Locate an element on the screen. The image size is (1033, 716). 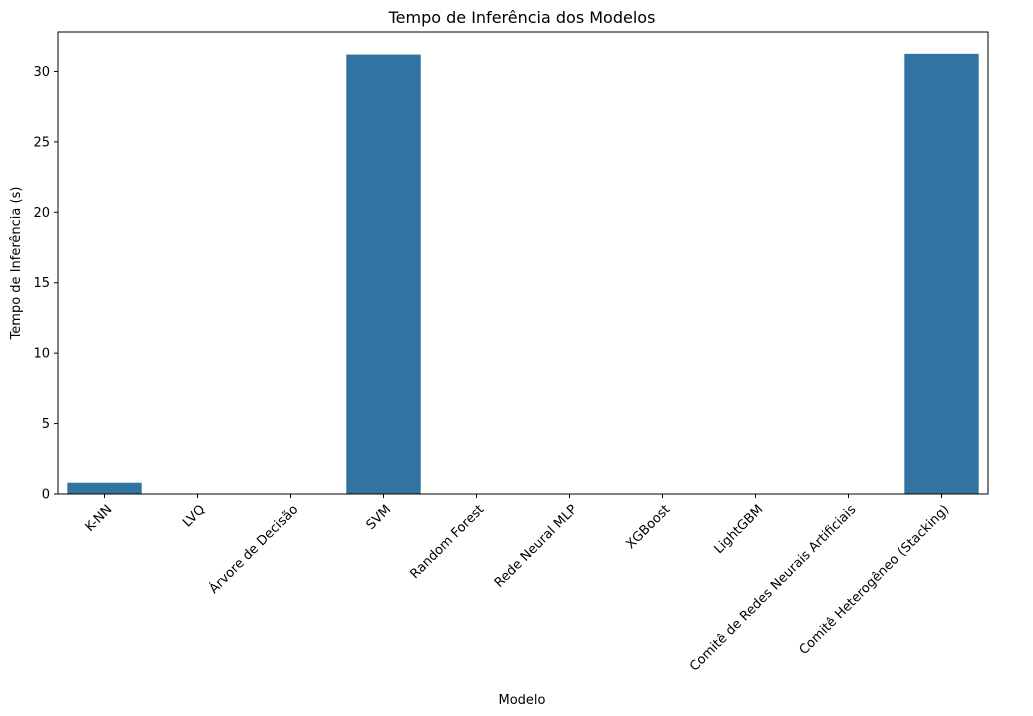
x-tick-label: Rede Neural MLP is located at coordinates (536, 546).